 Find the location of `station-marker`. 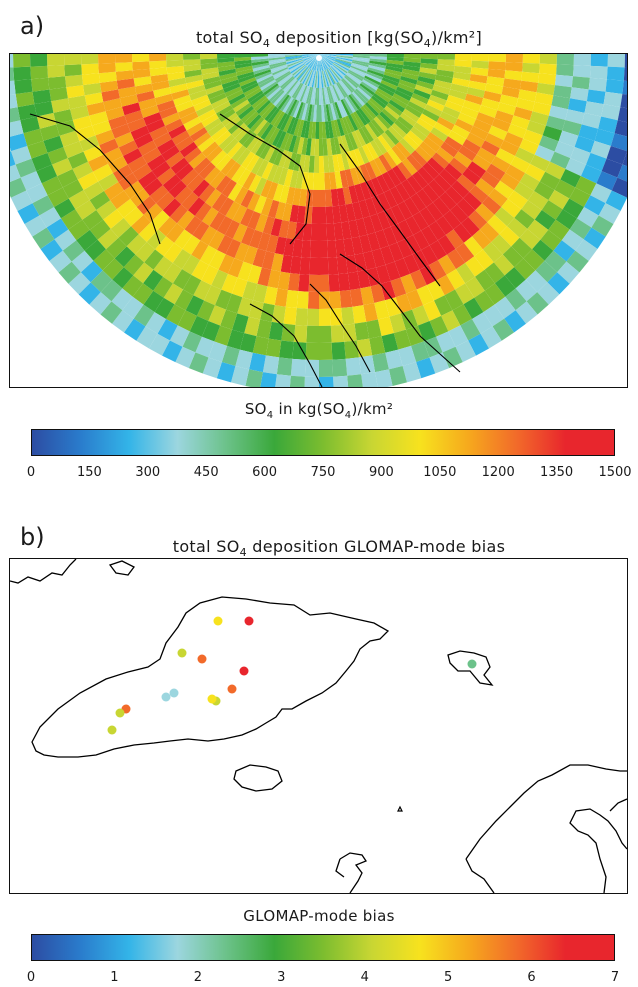

station-marker is located at coordinates (232, 689).